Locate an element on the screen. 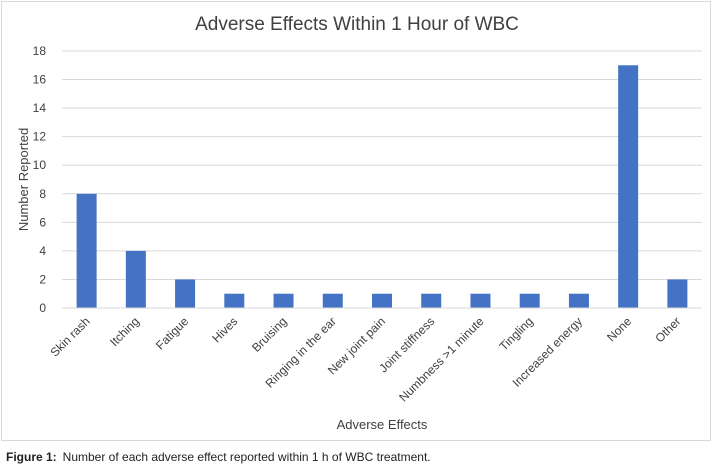 The width and height of the screenshot is (714, 471). bar-itching is located at coordinates (135, 279).